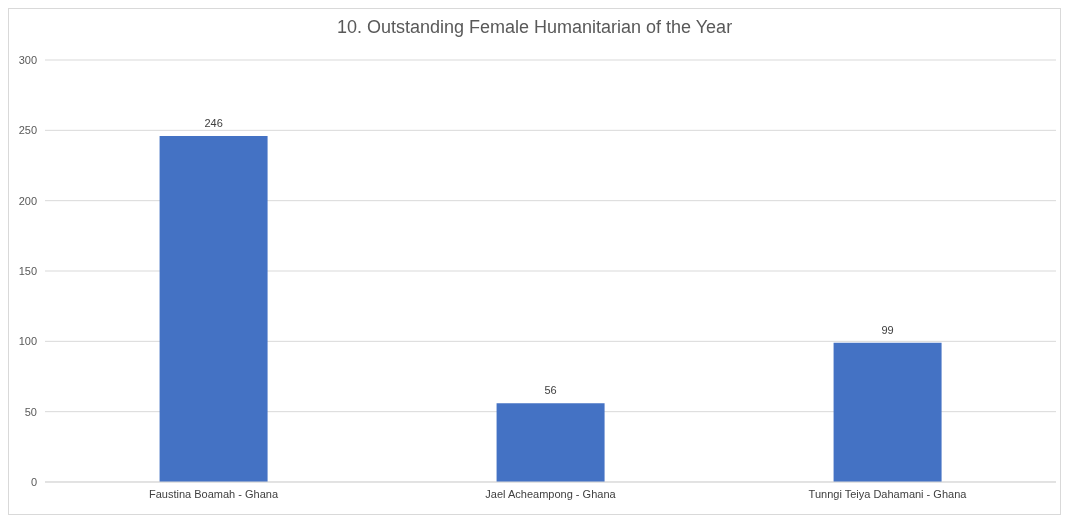  Describe the element at coordinates (213, 122) in the screenshot. I see `data-label: 246` at that location.